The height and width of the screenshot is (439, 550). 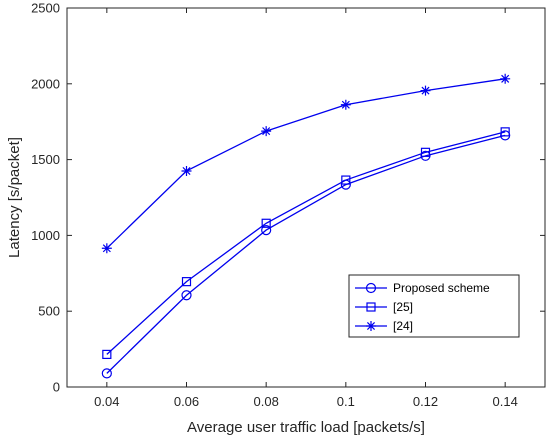 What do you see at coordinates (306, 427) in the screenshot?
I see `x-axis-label: Average user traffic load [packets/s]` at bounding box center [306, 427].